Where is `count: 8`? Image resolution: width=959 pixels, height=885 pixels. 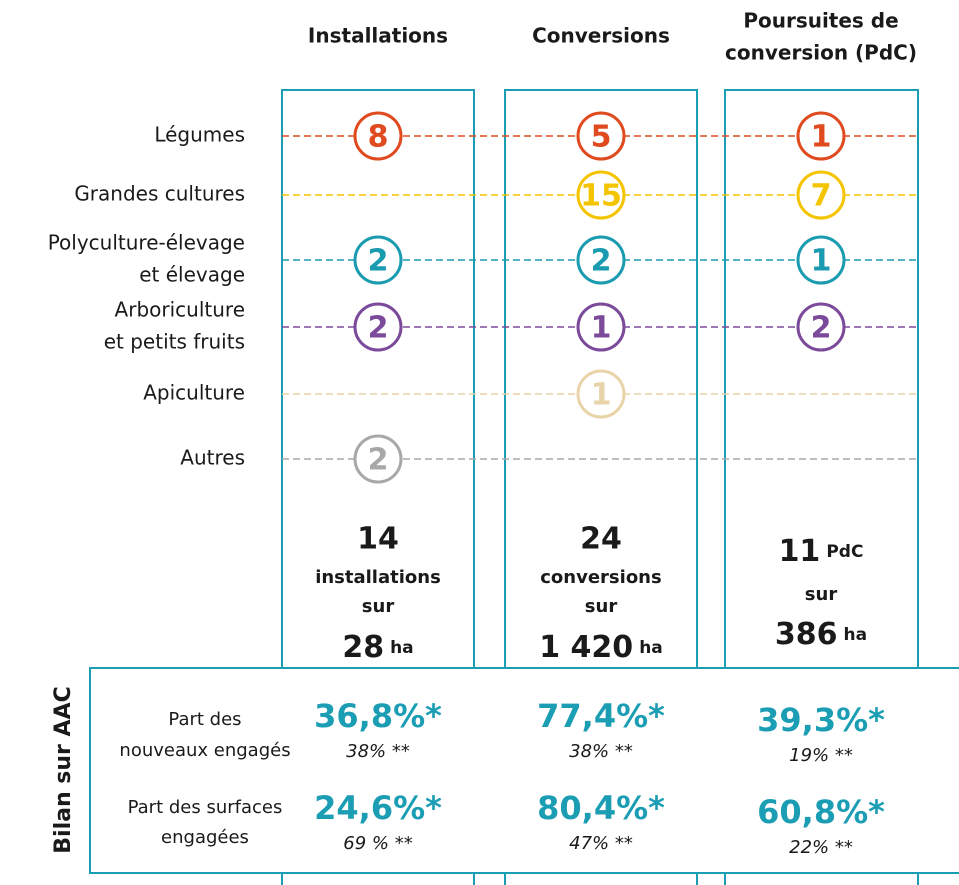 count: 8 is located at coordinates (378, 137).